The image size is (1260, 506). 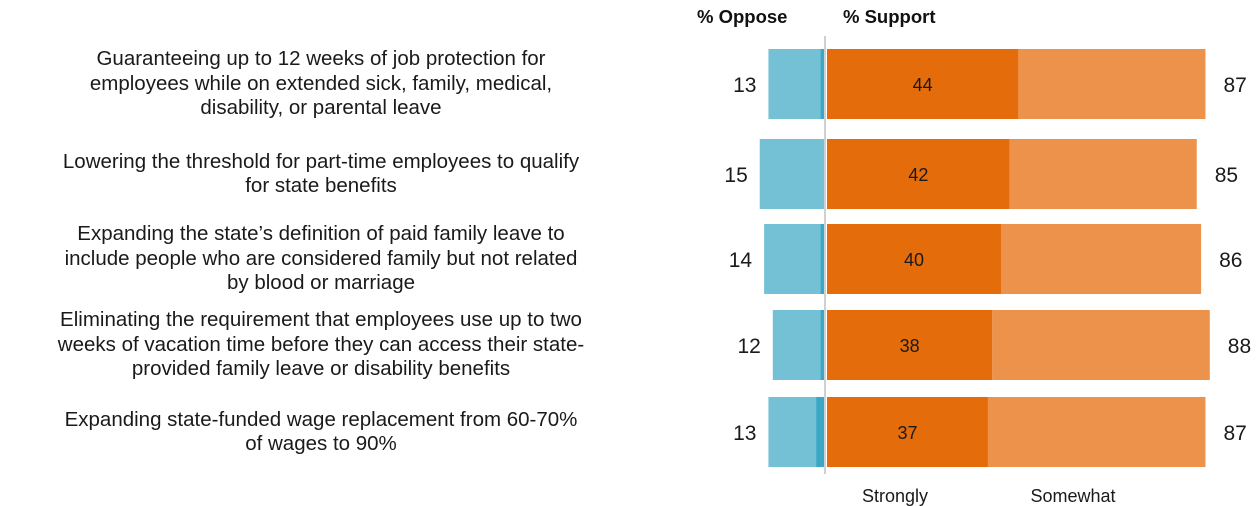 I want to click on oppose-total-value: 14, so click(x=741, y=260).